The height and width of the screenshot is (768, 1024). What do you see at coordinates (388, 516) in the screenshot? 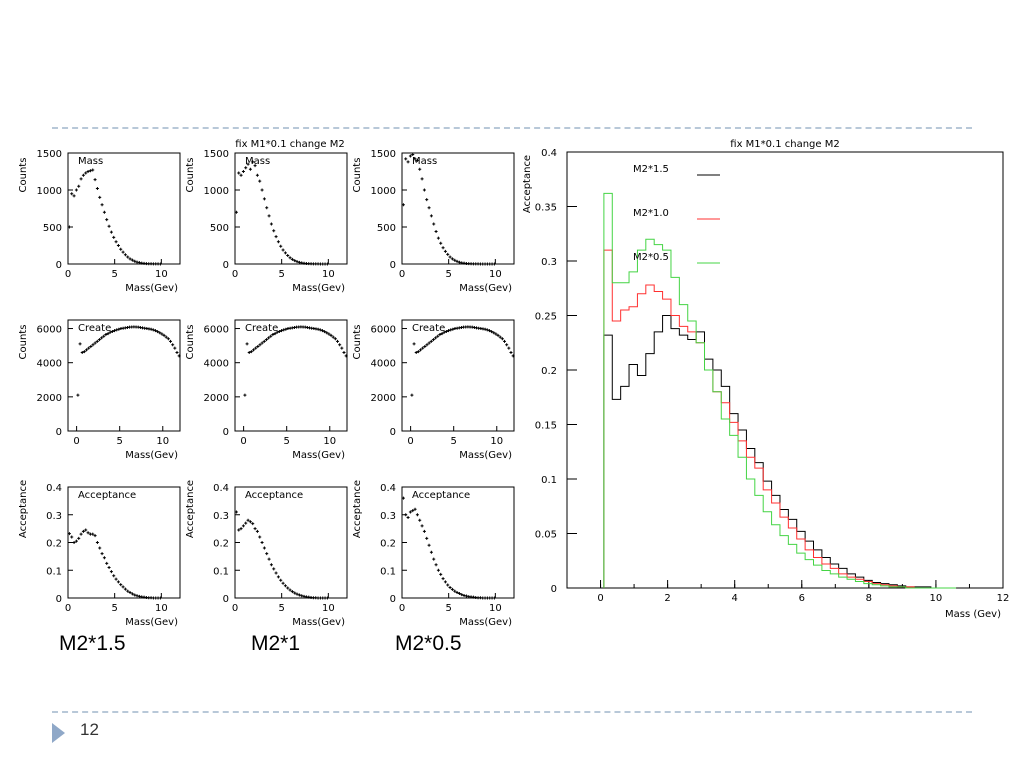
I see `panel-y-tick-label: 0.3` at bounding box center [388, 516].